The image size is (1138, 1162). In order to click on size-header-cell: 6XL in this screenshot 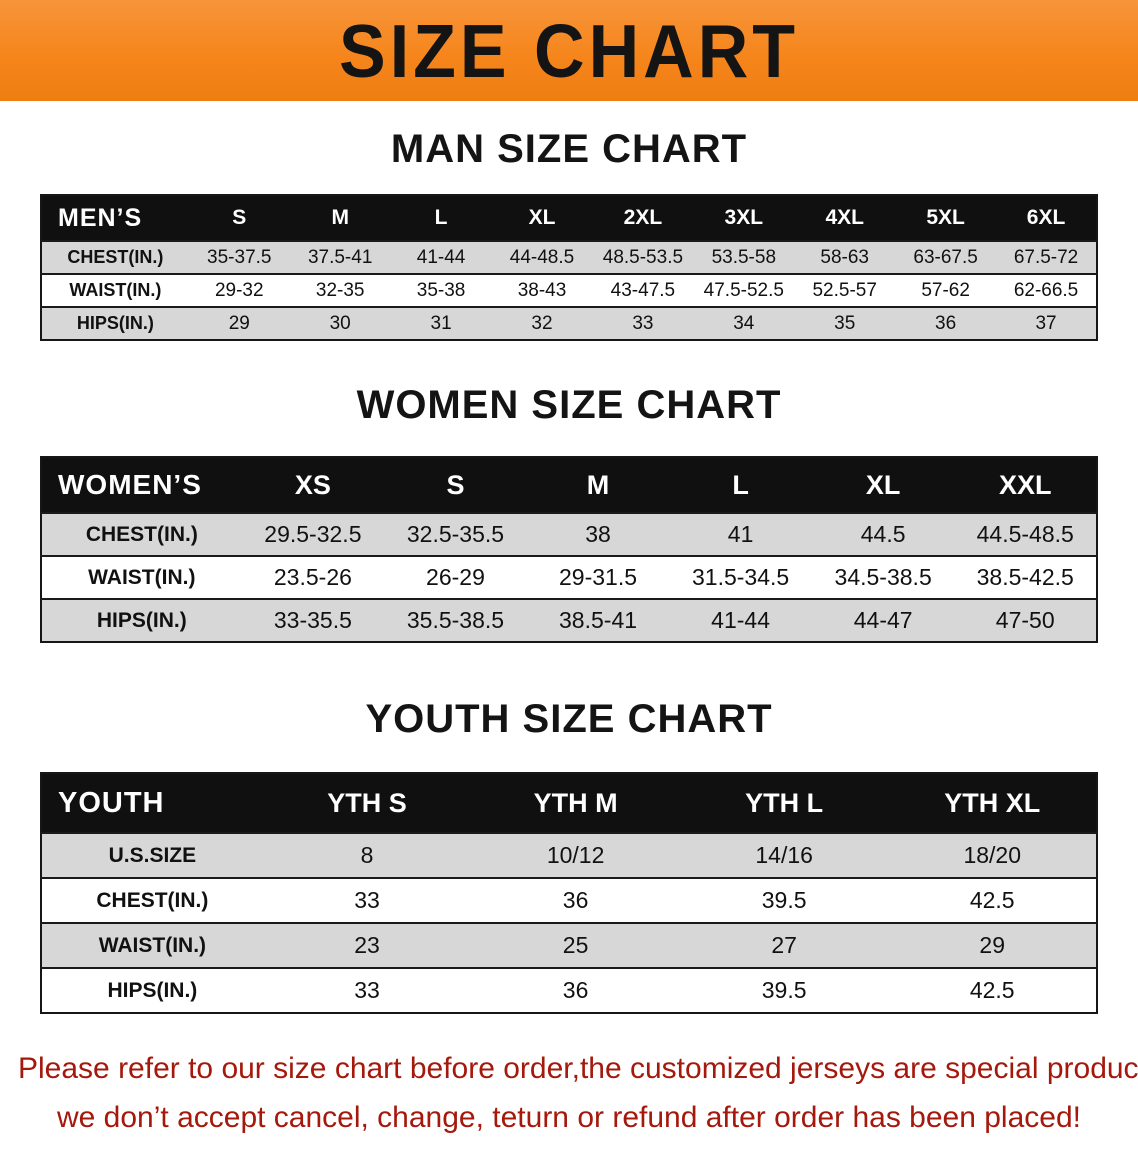, I will do `click(1046, 218)`.